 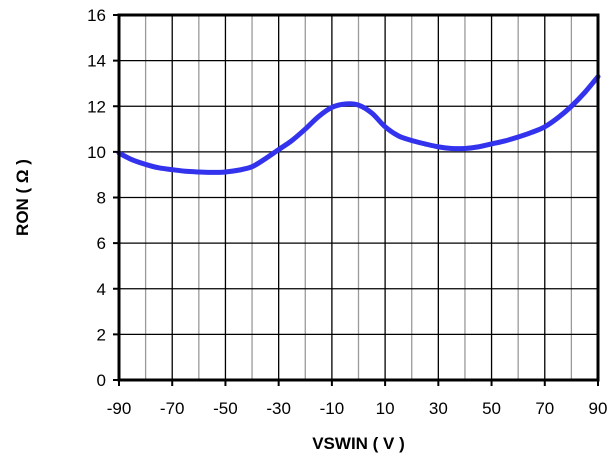 I want to click on x-tick-label: -30, so click(x=278, y=408).